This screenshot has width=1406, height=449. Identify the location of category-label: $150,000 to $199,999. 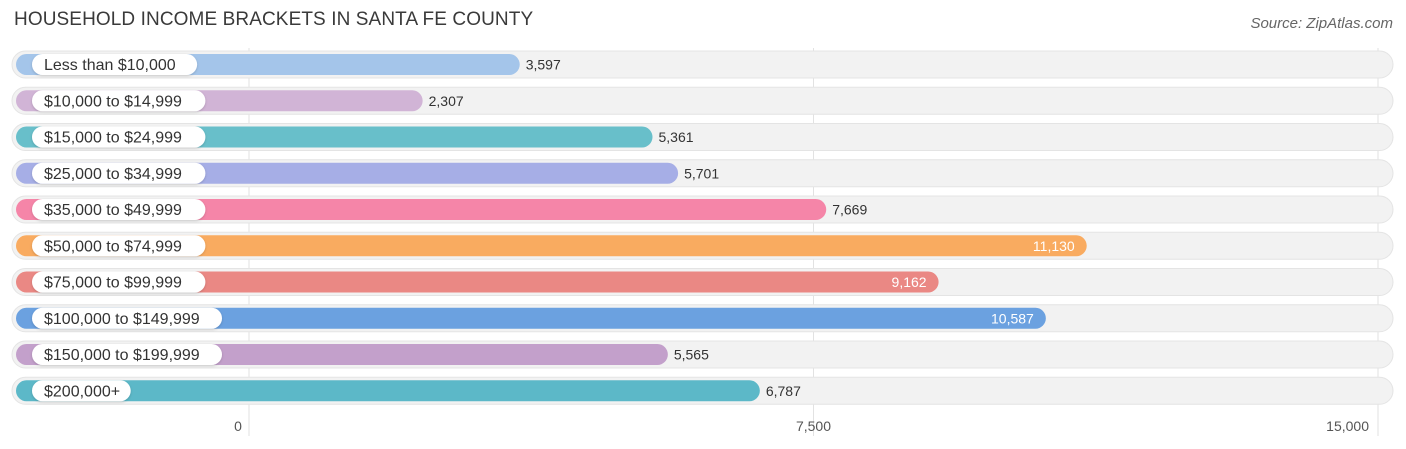
(122, 355).